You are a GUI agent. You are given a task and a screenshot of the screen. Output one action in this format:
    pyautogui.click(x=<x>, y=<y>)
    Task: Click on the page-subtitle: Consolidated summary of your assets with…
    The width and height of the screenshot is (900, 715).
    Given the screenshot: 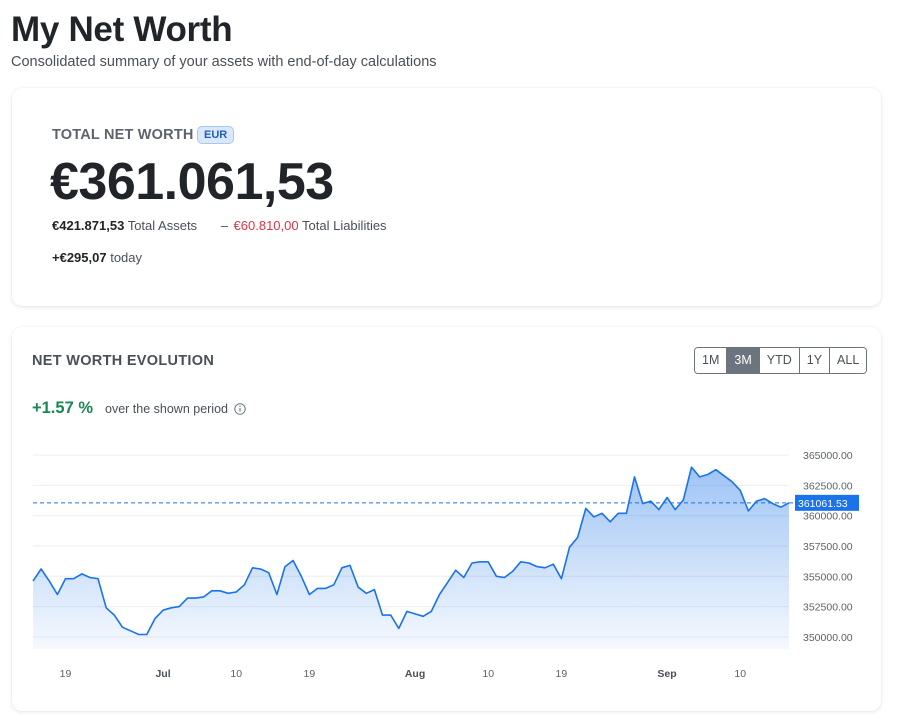 What is the action you would take?
    pyautogui.click(x=224, y=62)
    